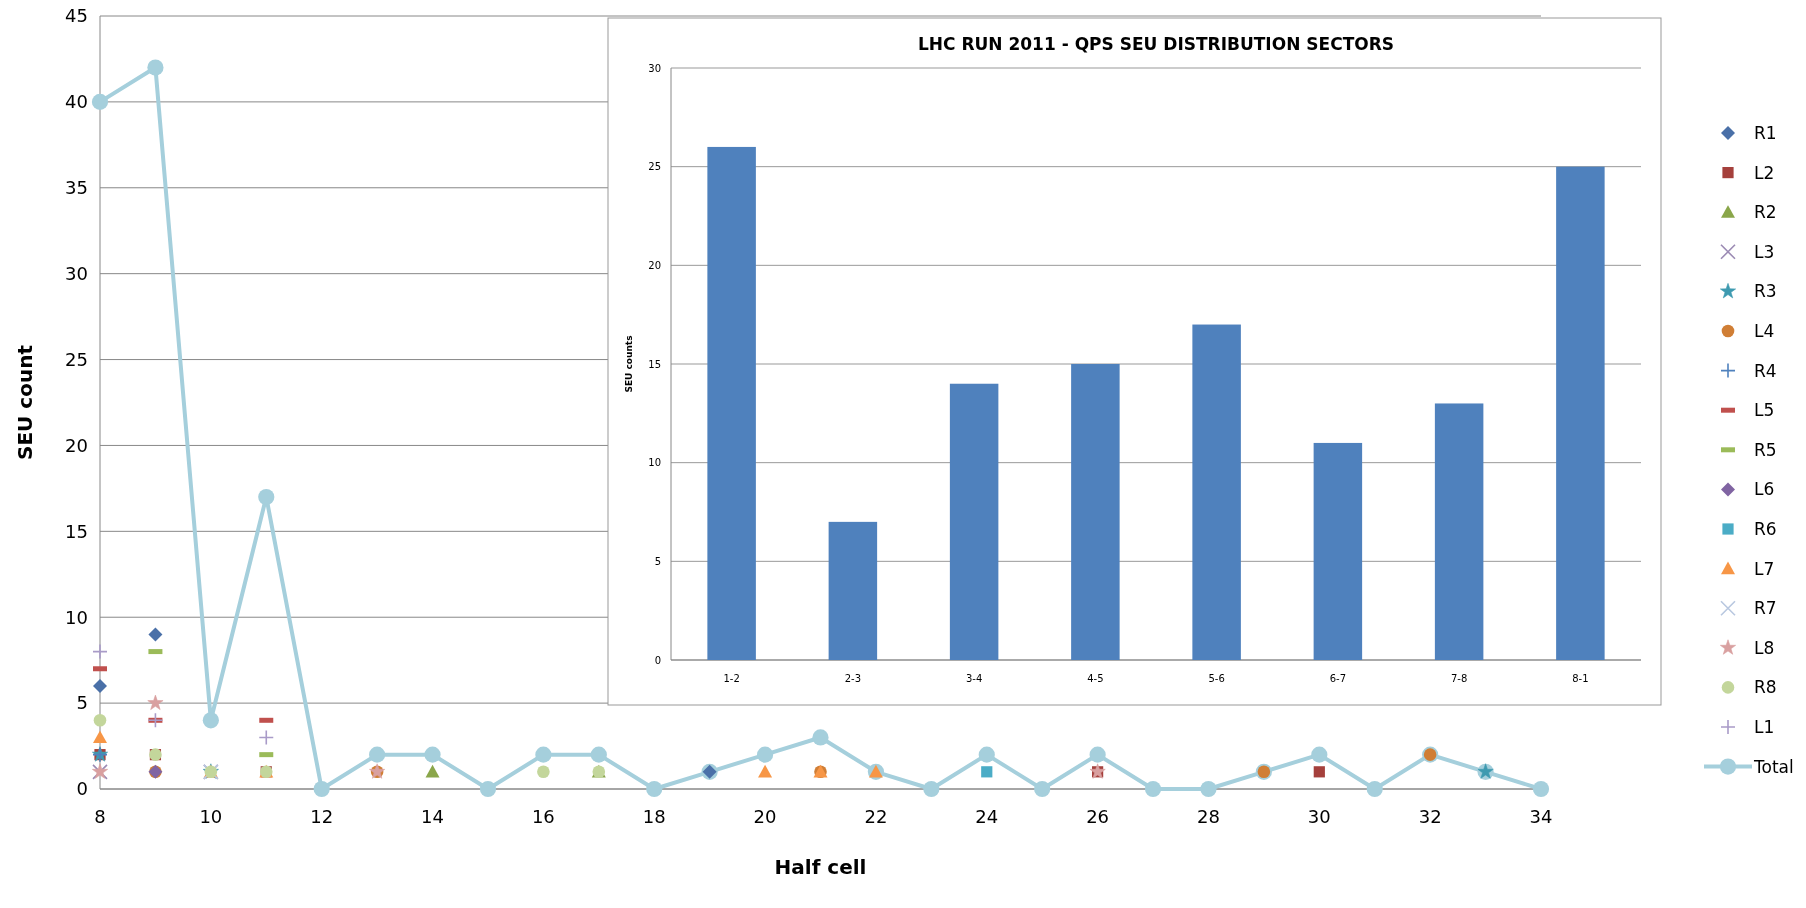 The width and height of the screenshot is (1806, 908). I want to click on x-tick-label: 4-5, so click(1095, 678).